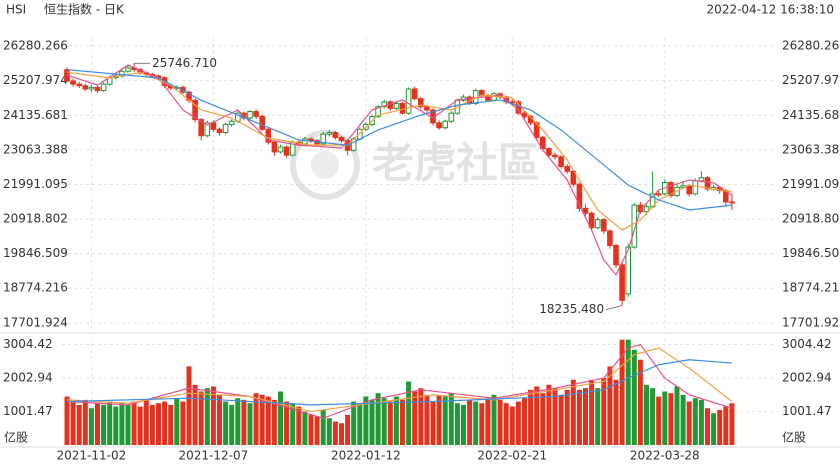  Describe the element at coordinates (807, 411) in the screenshot. I see `volume-tick-label-right: 1001.47` at that location.